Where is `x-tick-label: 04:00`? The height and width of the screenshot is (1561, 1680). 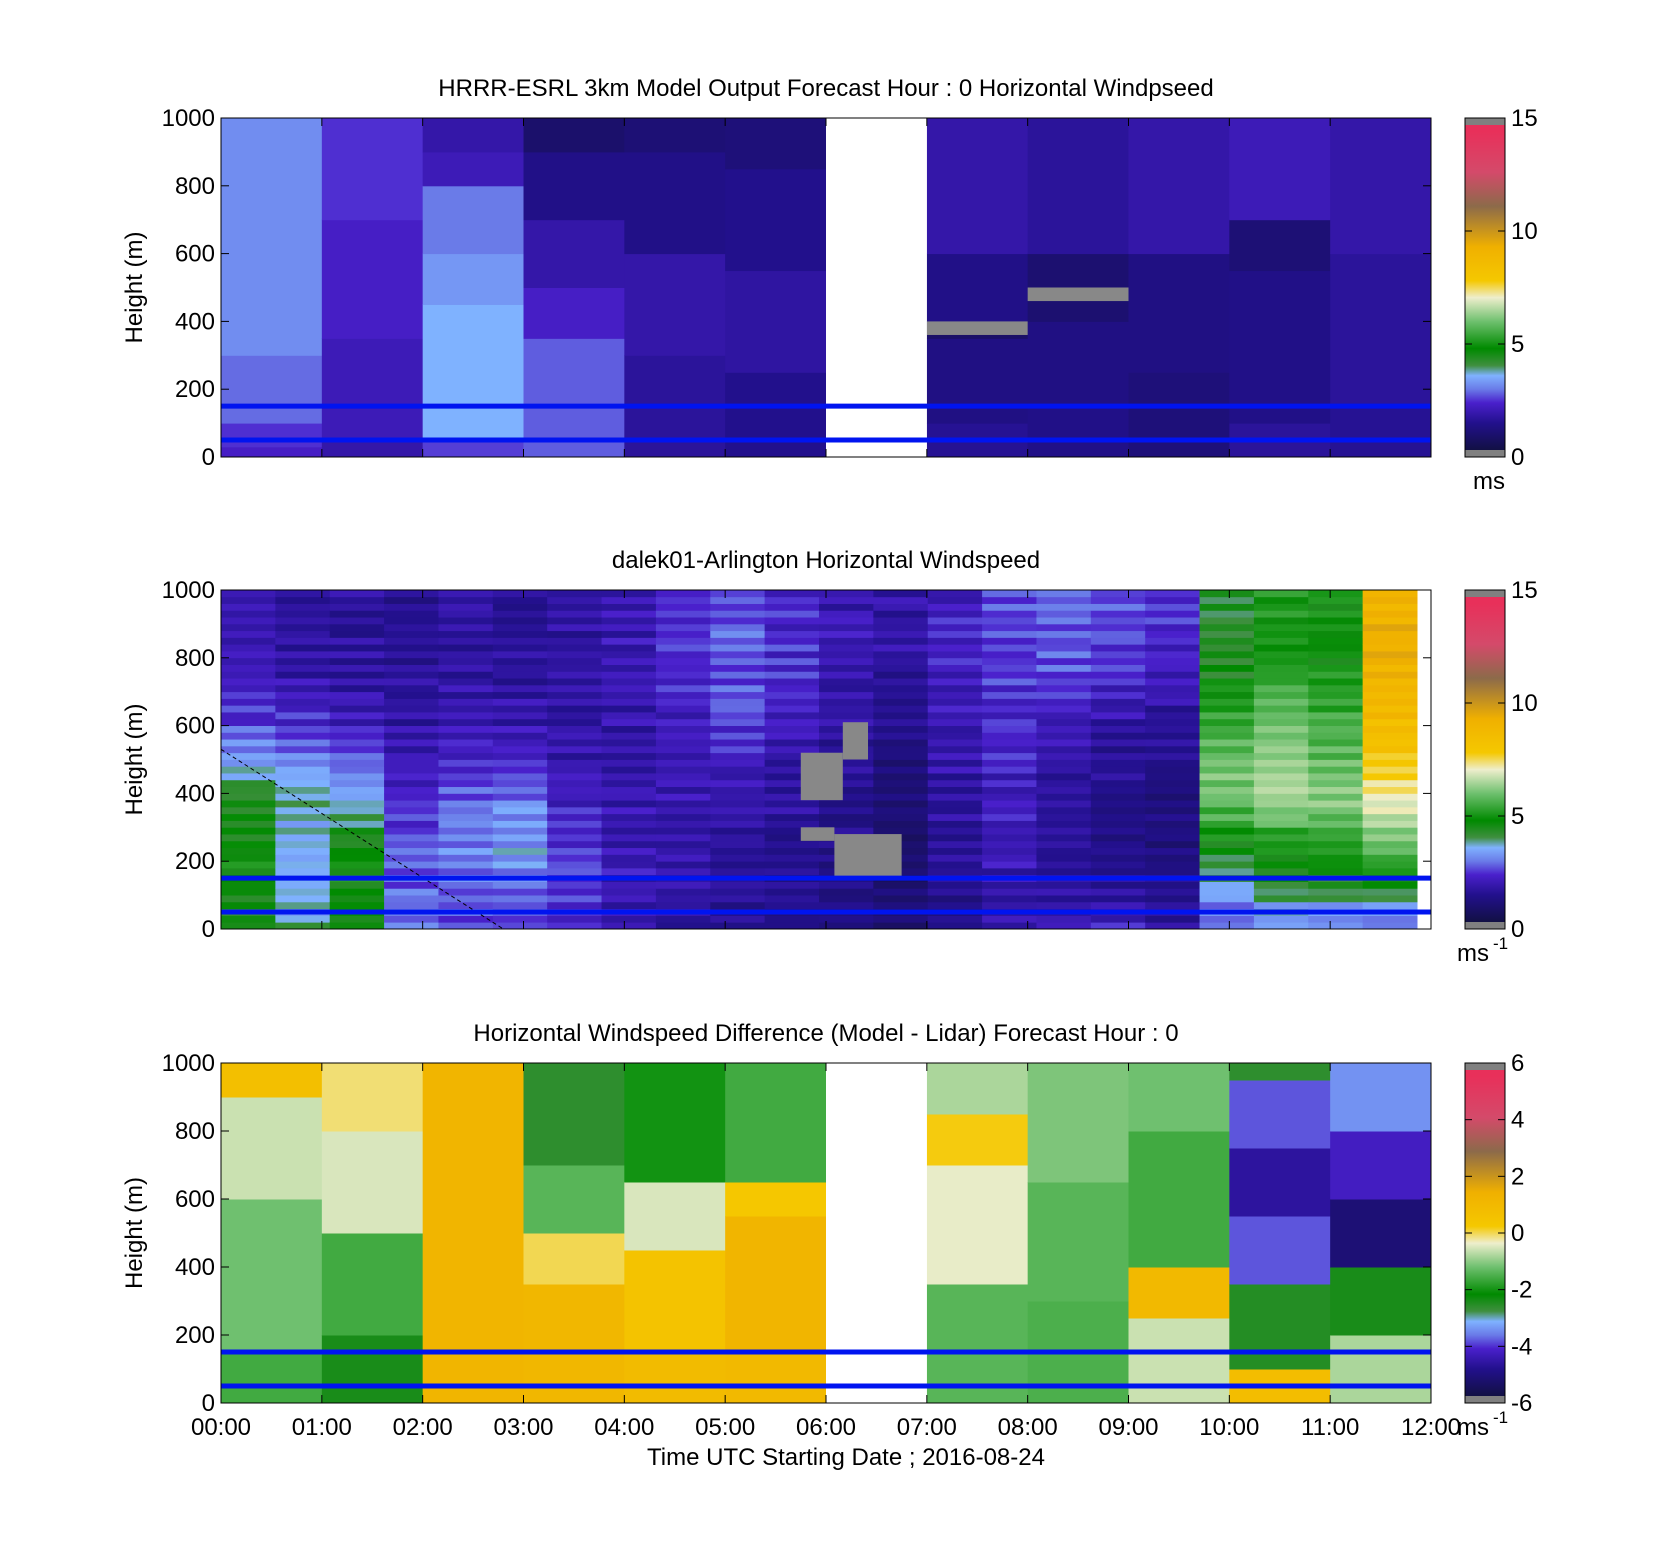 x-tick-label: 04:00 is located at coordinates (624, 1427).